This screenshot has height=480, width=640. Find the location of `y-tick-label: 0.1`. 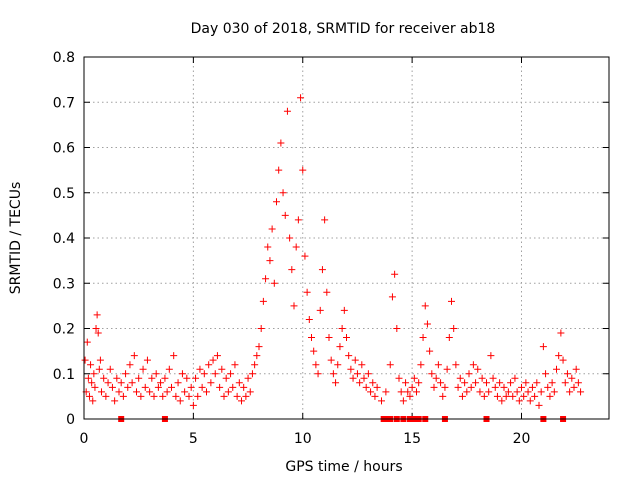

y-tick-label: 0.1 is located at coordinates (64, 375).